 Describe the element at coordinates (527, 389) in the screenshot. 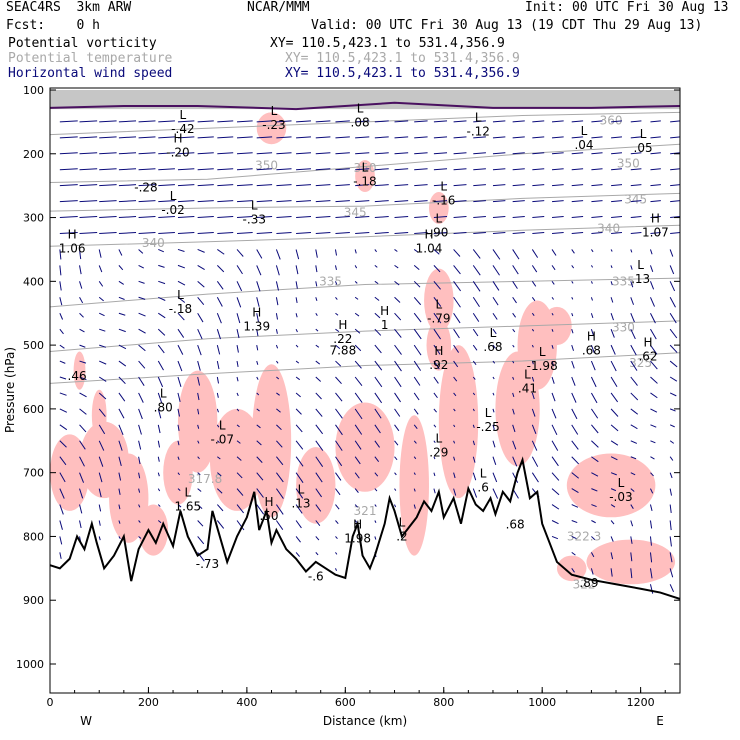

I see `pv-value-label: .41` at that location.